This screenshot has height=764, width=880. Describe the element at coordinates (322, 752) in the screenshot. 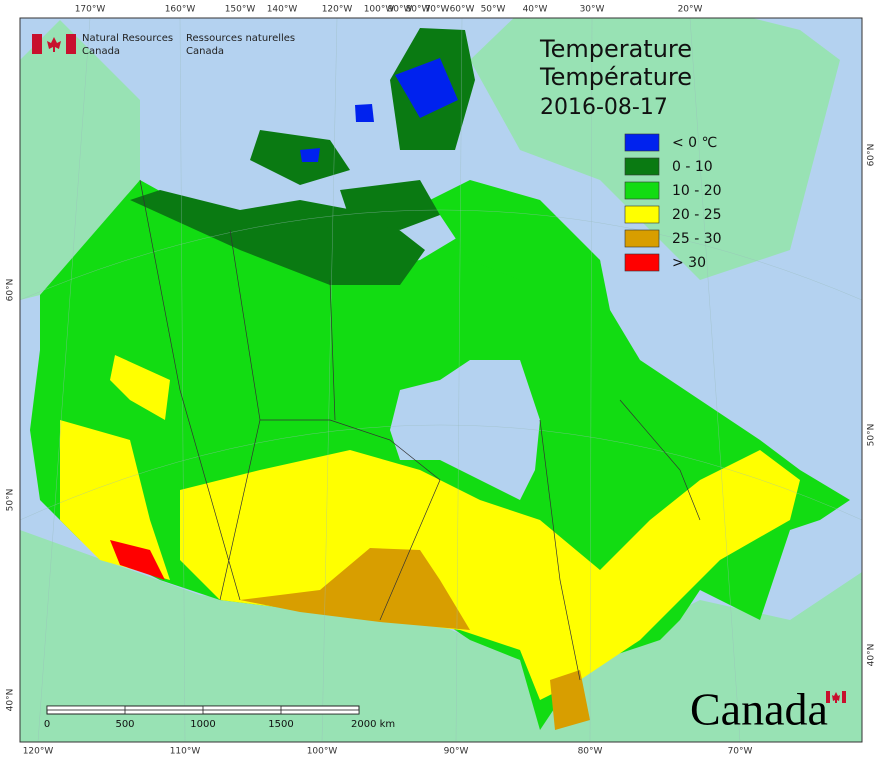

I see `graticule-label-bottom: 100°W` at that location.